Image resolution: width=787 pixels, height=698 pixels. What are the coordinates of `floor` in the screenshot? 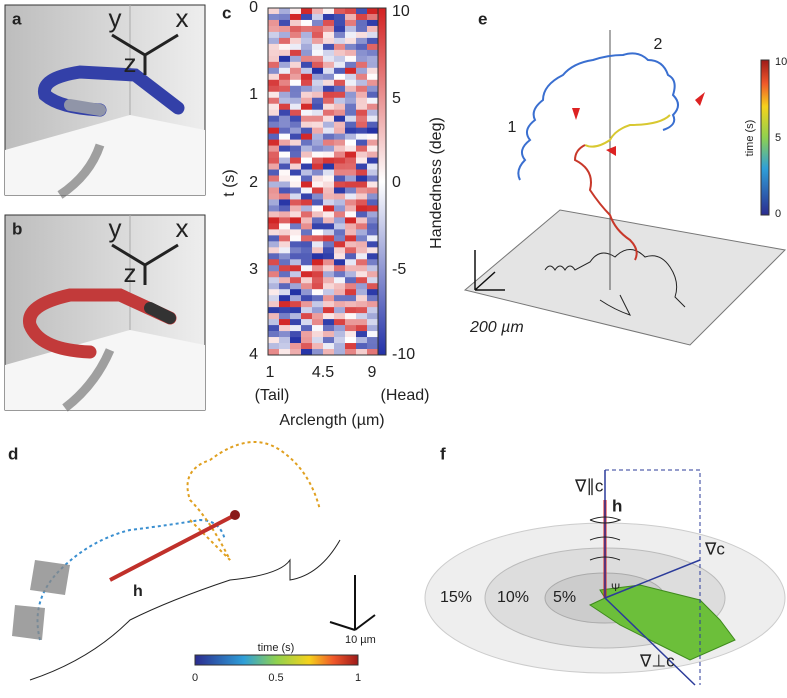 It's located at (105, 370).